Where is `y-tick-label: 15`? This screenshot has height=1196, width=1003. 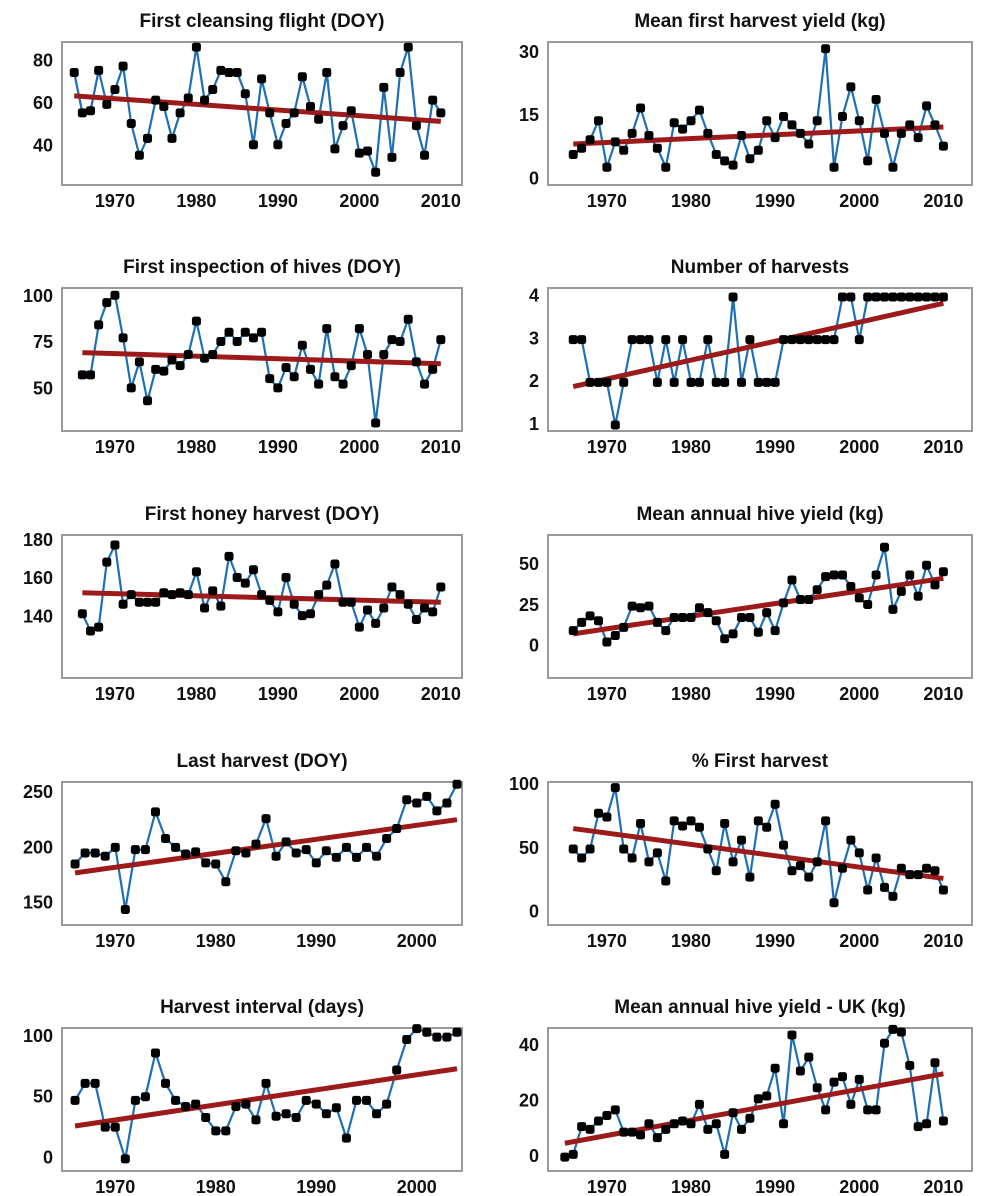
y-tick-label: 15 is located at coordinates (529, 115).